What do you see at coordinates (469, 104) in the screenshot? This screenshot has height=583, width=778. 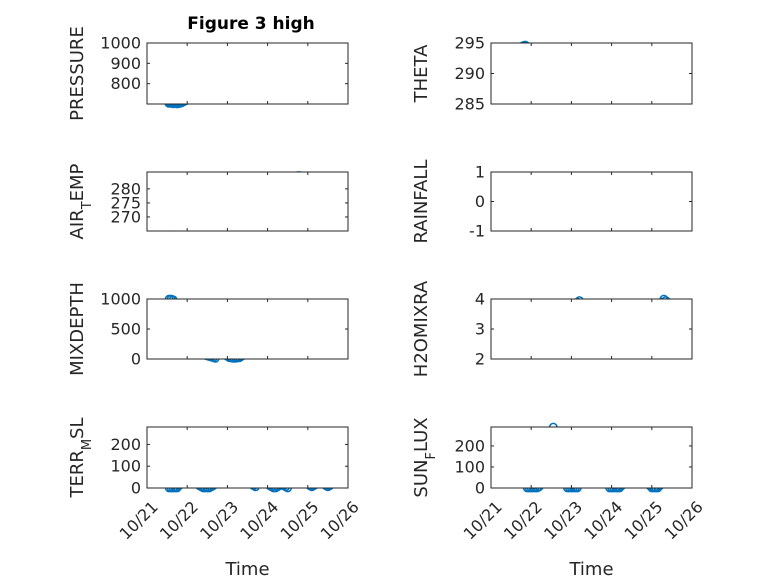 I see `y-tick-label: 285` at bounding box center [469, 104].